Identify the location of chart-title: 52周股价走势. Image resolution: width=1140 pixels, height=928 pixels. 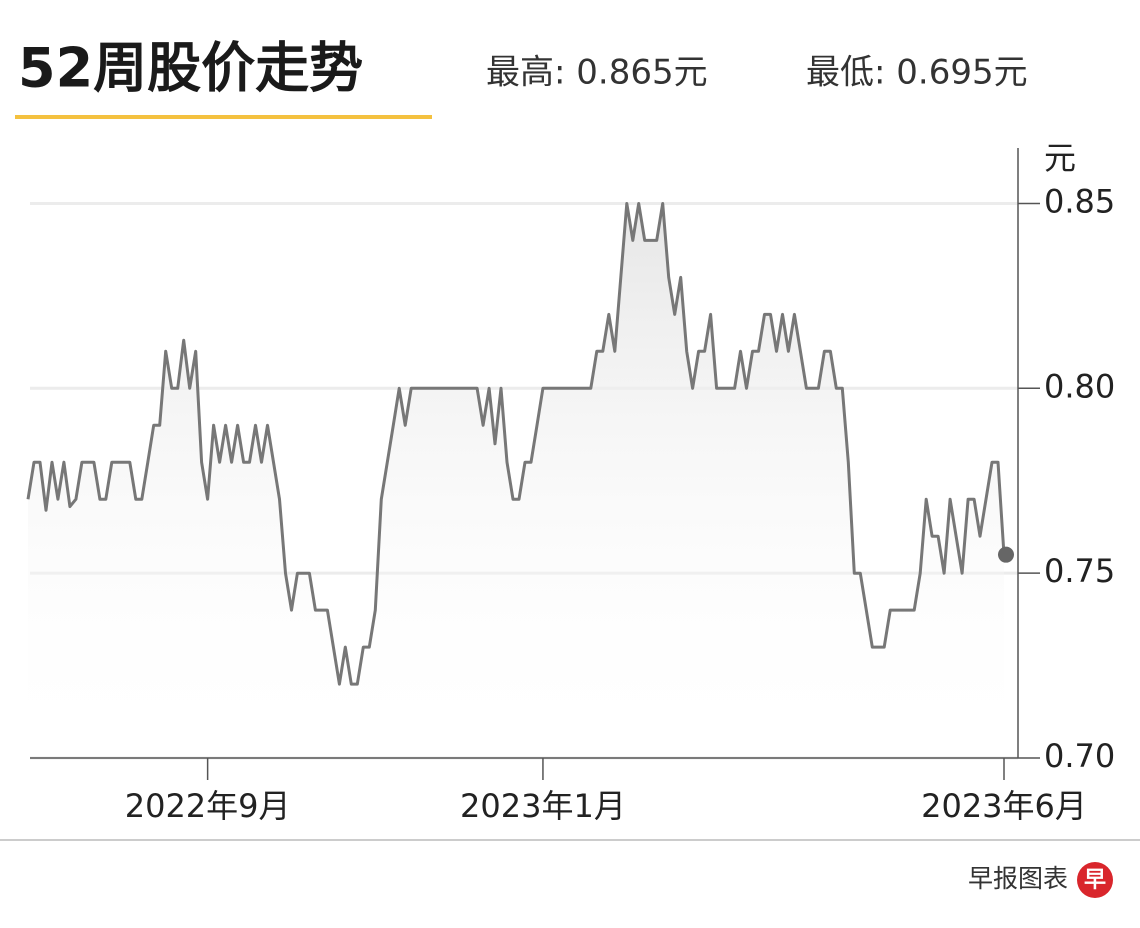
(190, 68).